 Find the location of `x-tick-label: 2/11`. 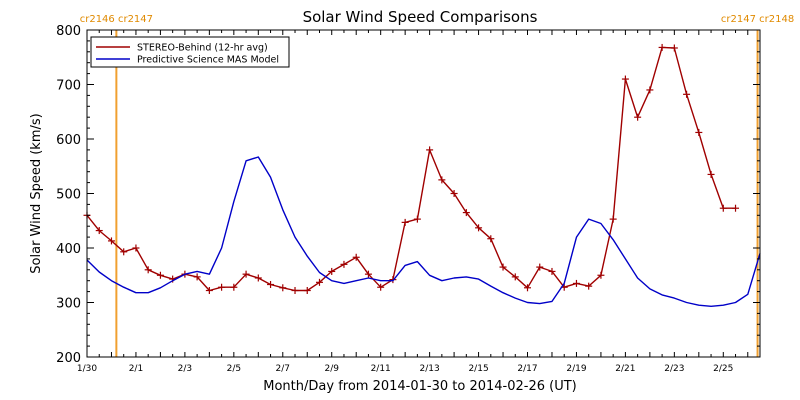

x-tick-label: 2/11 is located at coordinates (381, 369).